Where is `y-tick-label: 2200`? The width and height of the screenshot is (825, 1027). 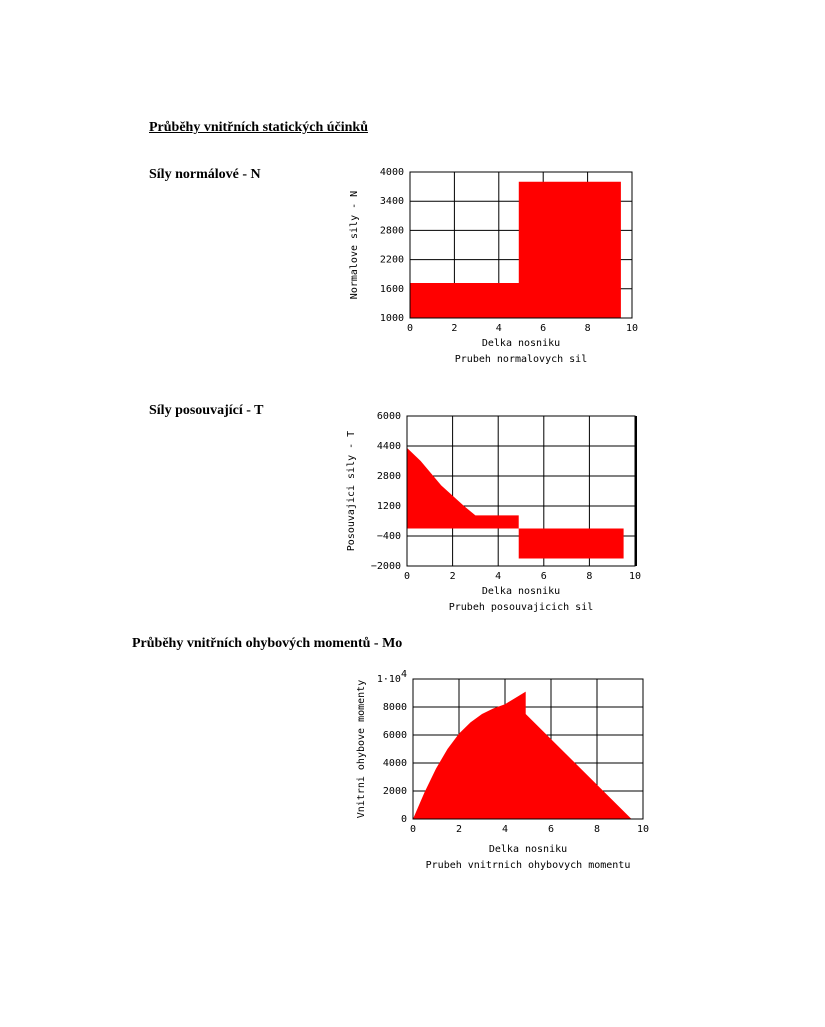
y-tick-label: 2200 is located at coordinates (392, 260).